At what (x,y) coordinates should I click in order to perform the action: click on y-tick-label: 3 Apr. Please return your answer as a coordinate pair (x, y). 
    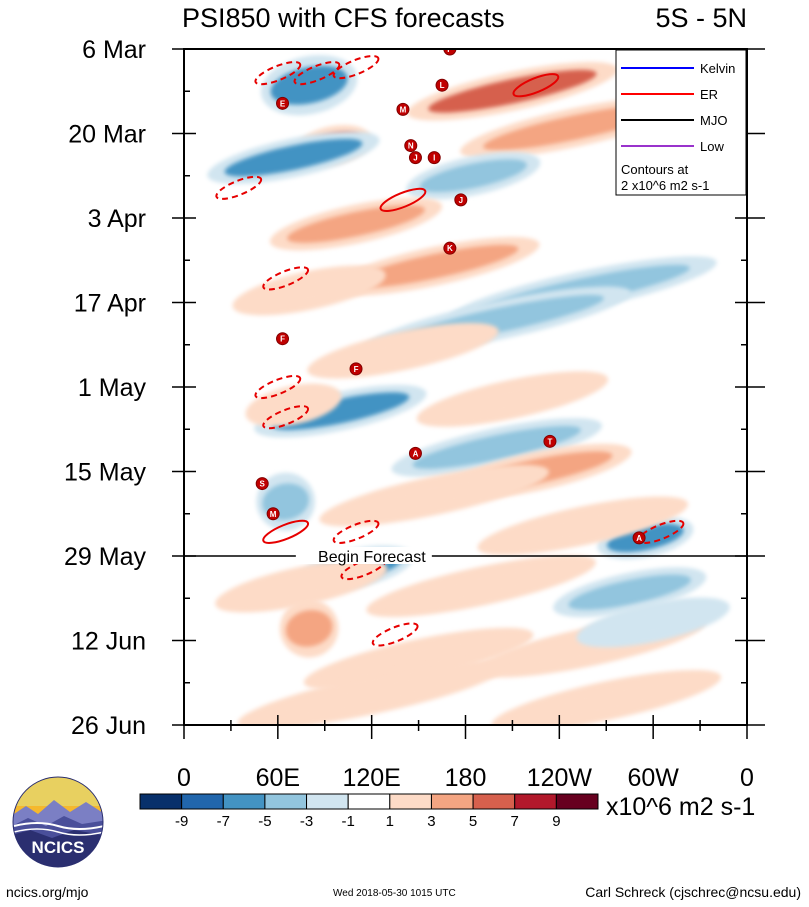
    Looking at the image, I should click on (117, 219).